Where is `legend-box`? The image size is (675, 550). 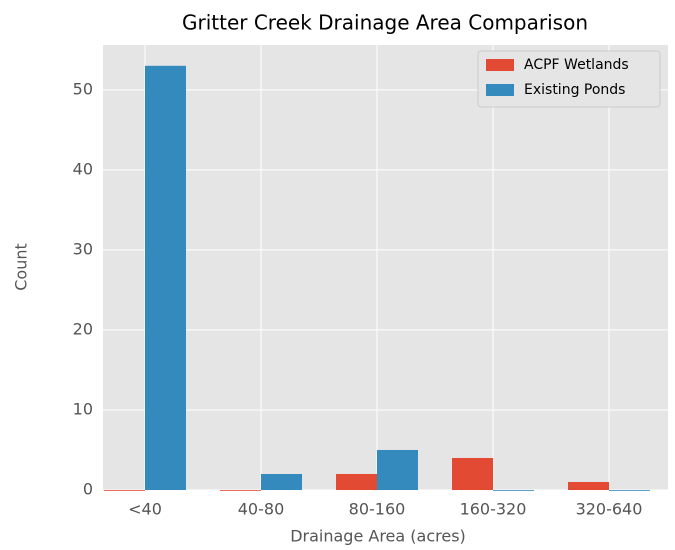 legend-box is located at coordinates (569, 79).